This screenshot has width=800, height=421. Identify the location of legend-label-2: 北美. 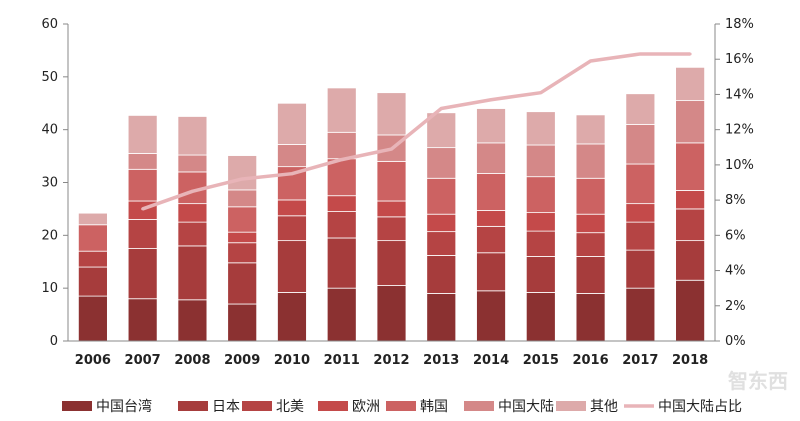
(290, 407).